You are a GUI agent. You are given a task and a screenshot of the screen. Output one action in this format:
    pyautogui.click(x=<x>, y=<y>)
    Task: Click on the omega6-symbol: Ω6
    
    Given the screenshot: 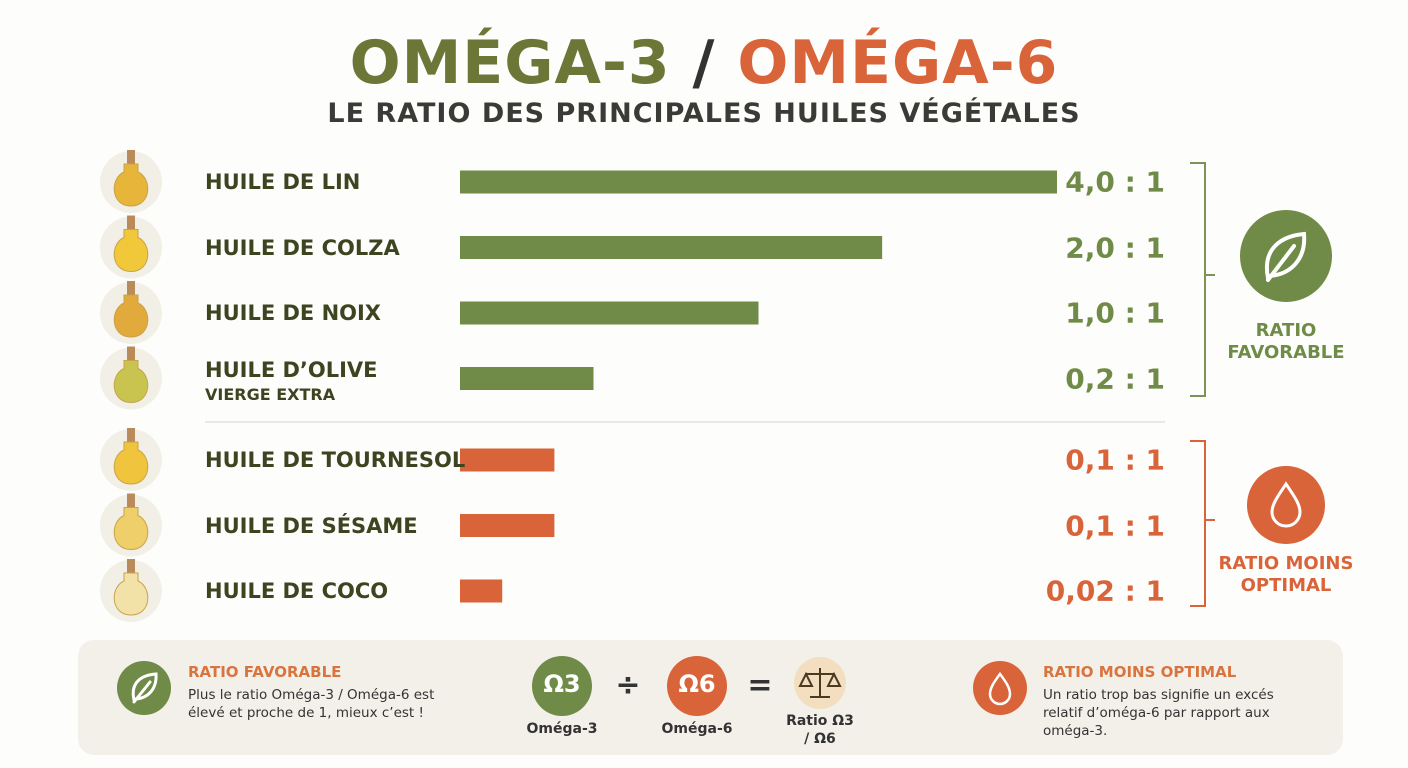 What is the action you would take?
    pyautogui.click(x=697, y=684)
    